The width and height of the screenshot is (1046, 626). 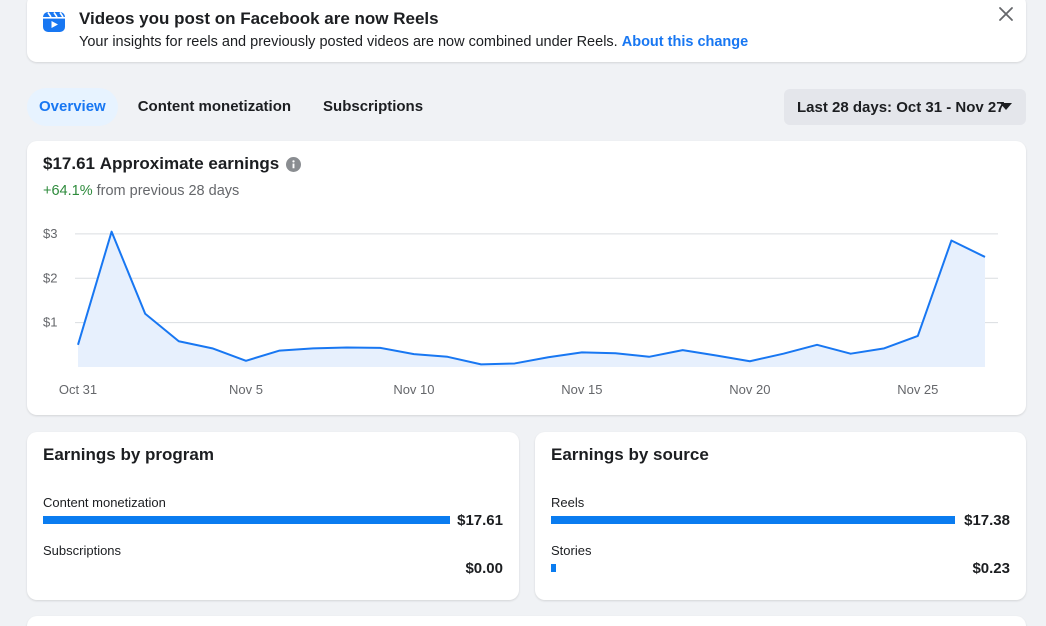 I want to click on program-label-subscriptions: Subscriptions, so click(x=82, y=550).